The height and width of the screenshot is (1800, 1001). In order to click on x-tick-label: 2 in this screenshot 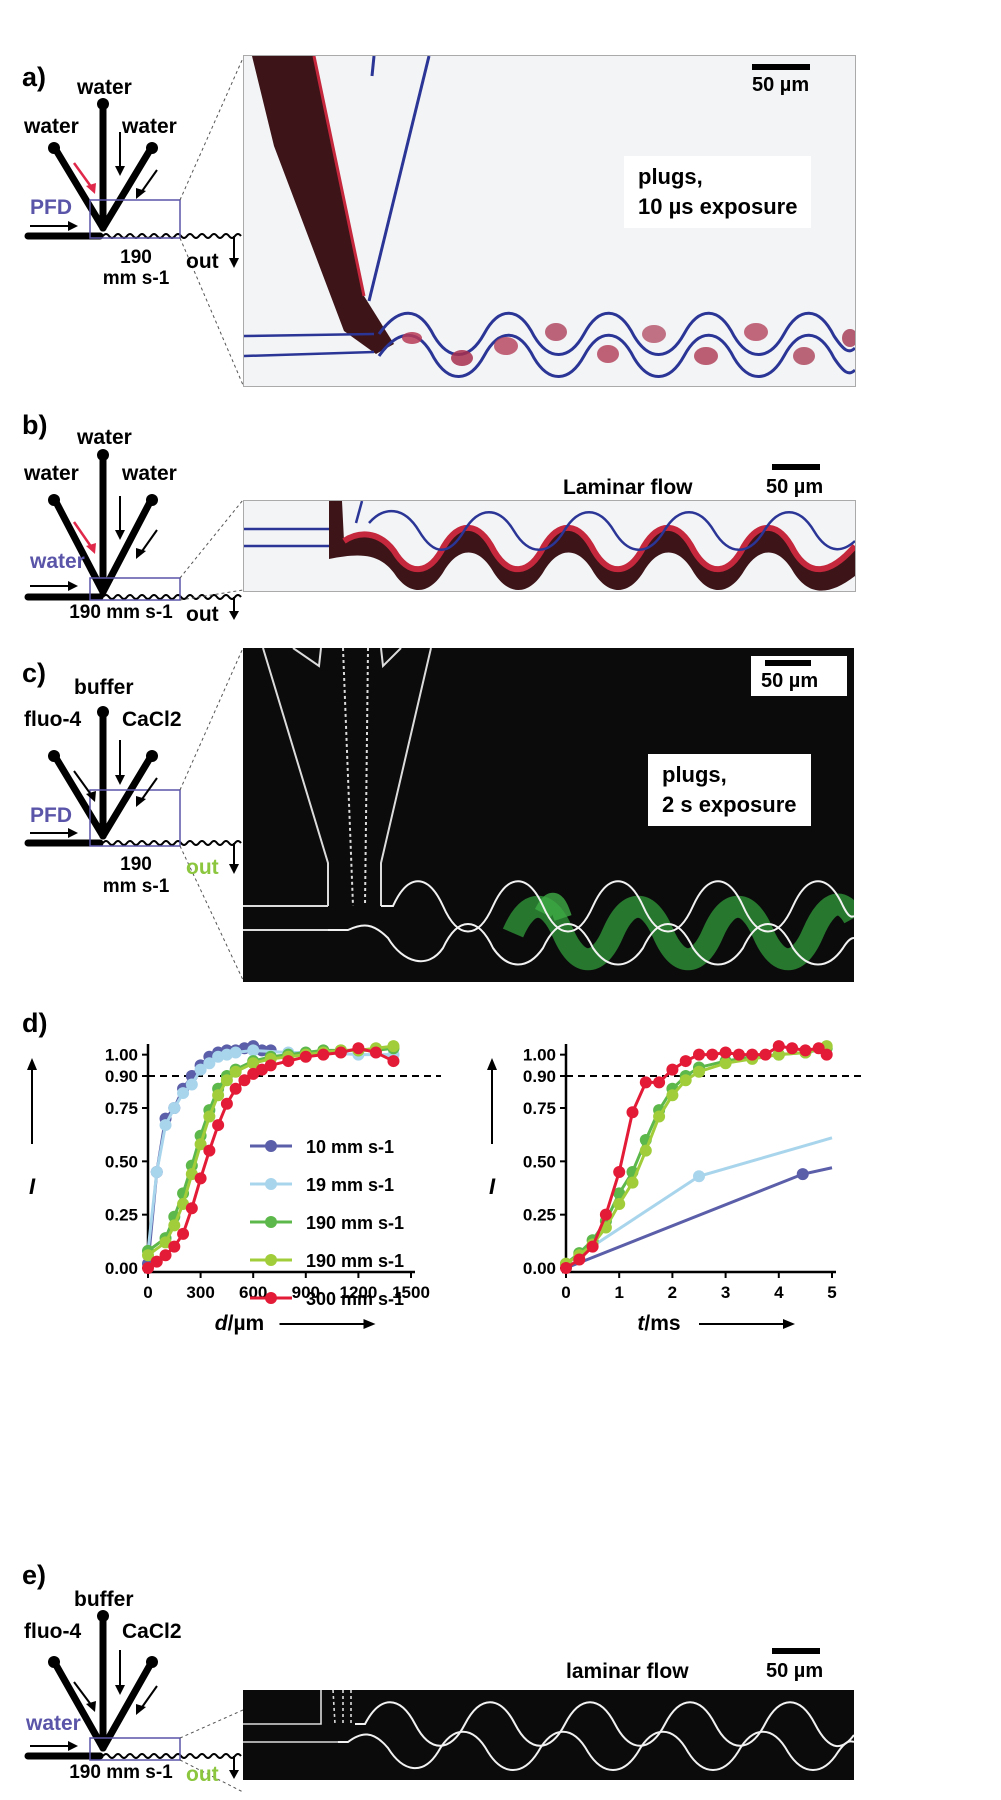, I will do `click(672, 1292)`.